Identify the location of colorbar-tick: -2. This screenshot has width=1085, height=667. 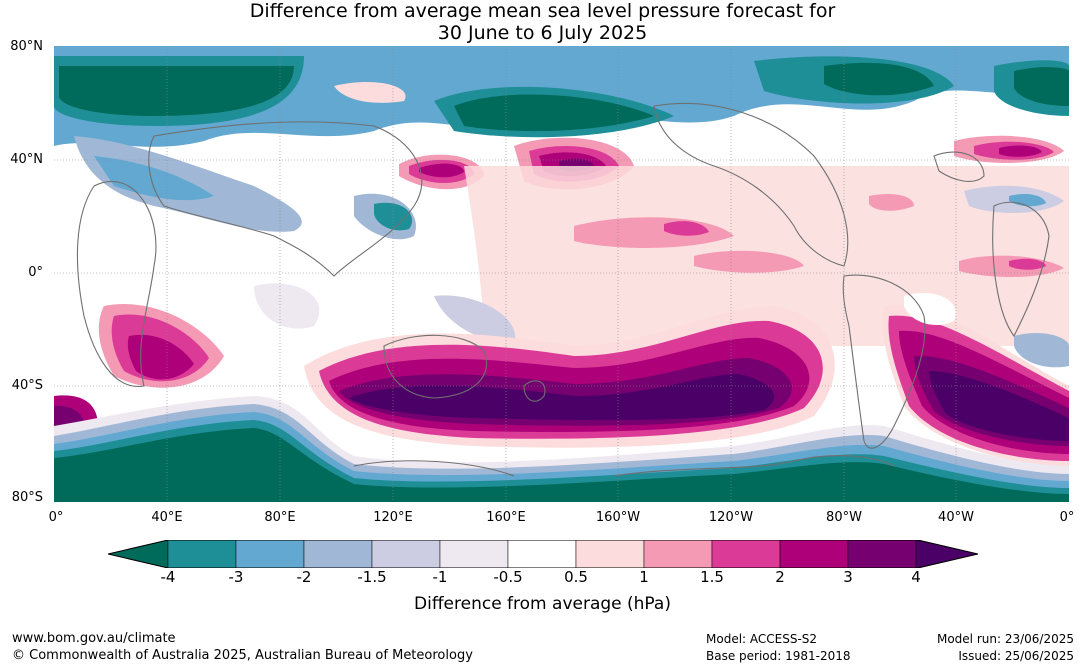
(304, 577).